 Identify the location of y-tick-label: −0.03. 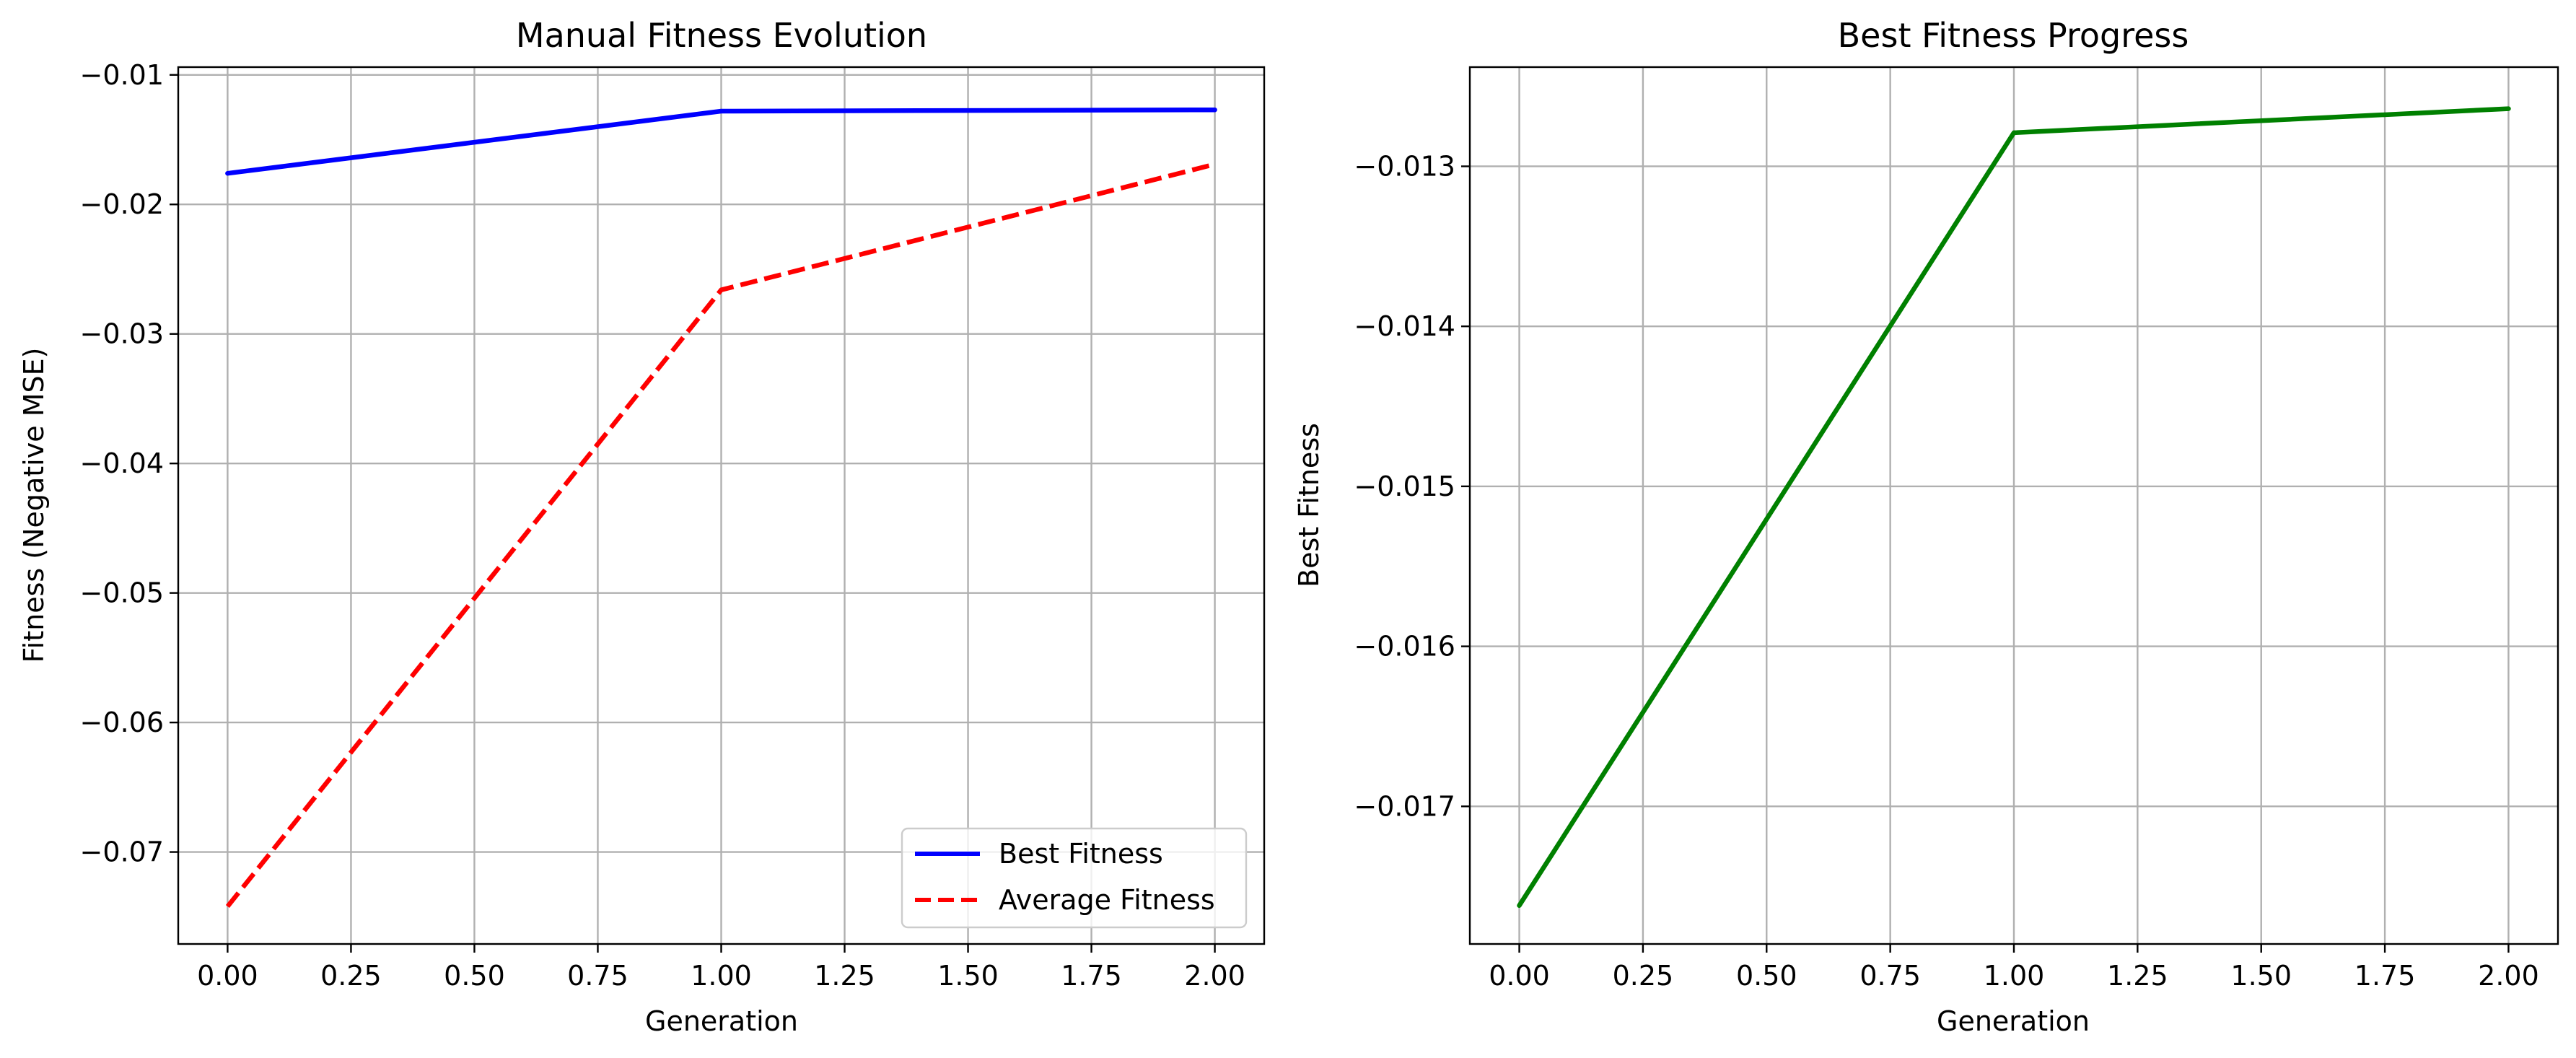
(122, 334).